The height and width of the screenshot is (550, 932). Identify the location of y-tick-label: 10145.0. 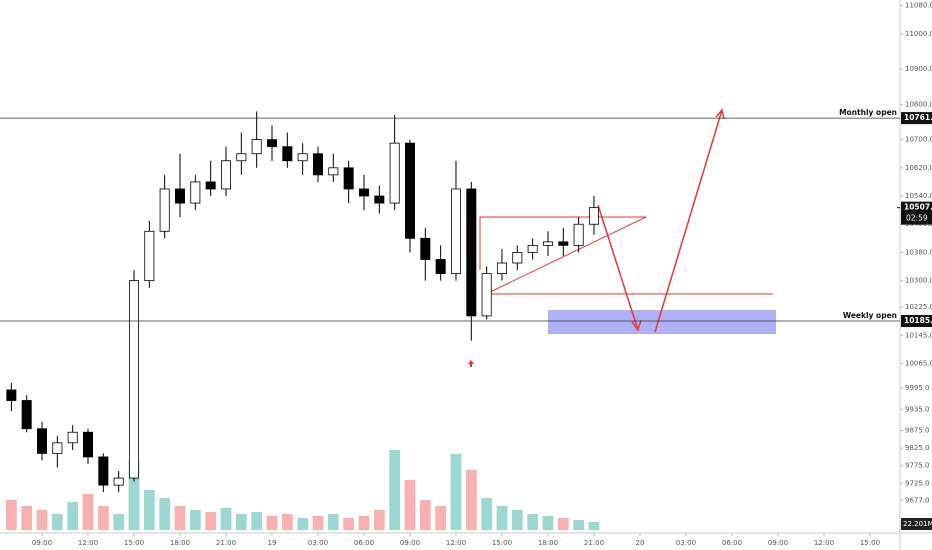
(918, 335).